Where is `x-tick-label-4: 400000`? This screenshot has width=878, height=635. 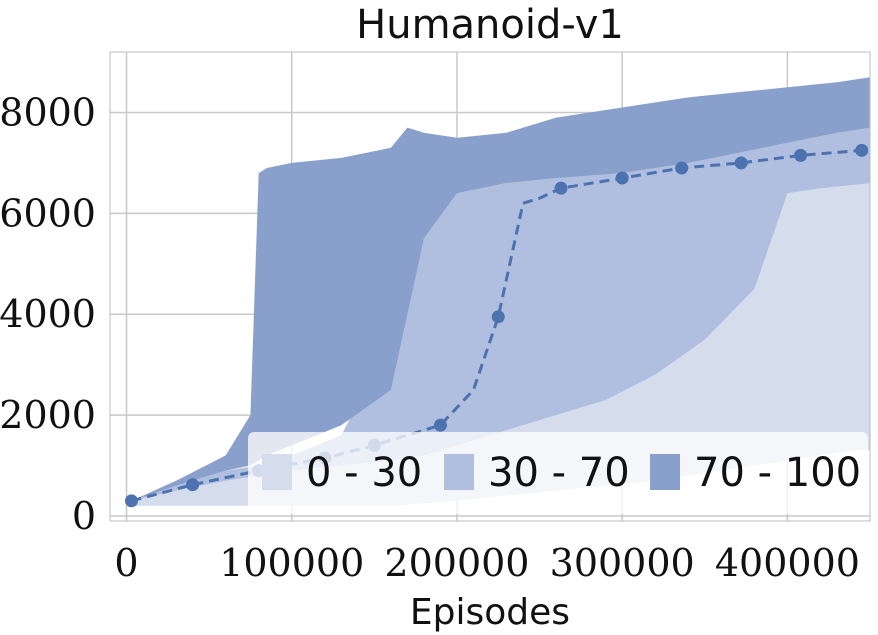
x-tick-label-4: 400000 is located at coordinates (787, 563).